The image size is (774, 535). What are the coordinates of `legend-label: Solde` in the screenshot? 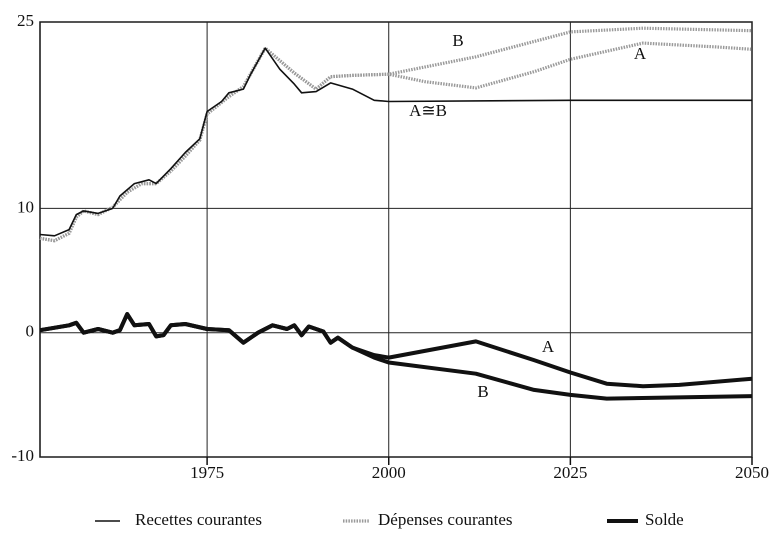 It's located at (664, 519).